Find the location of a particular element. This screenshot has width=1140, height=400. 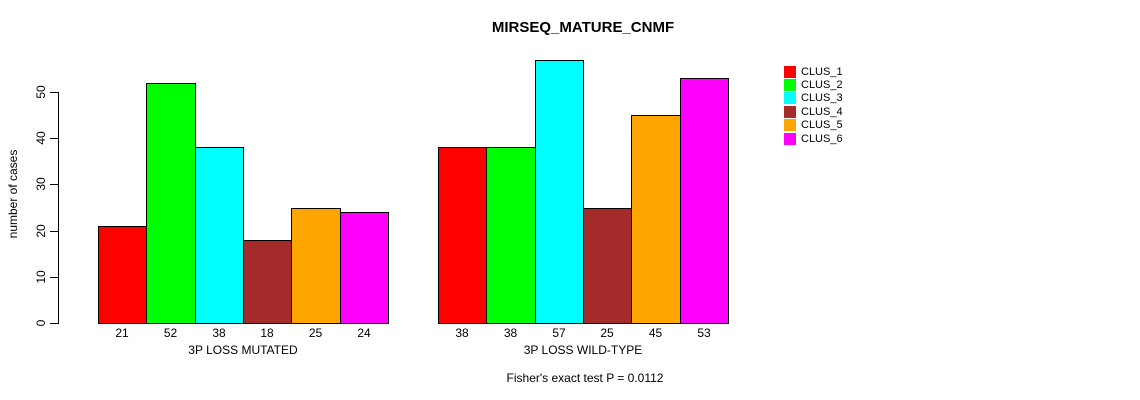

legend-entry-clus_2: CLUS_2 is located at coordinates (813, 85).